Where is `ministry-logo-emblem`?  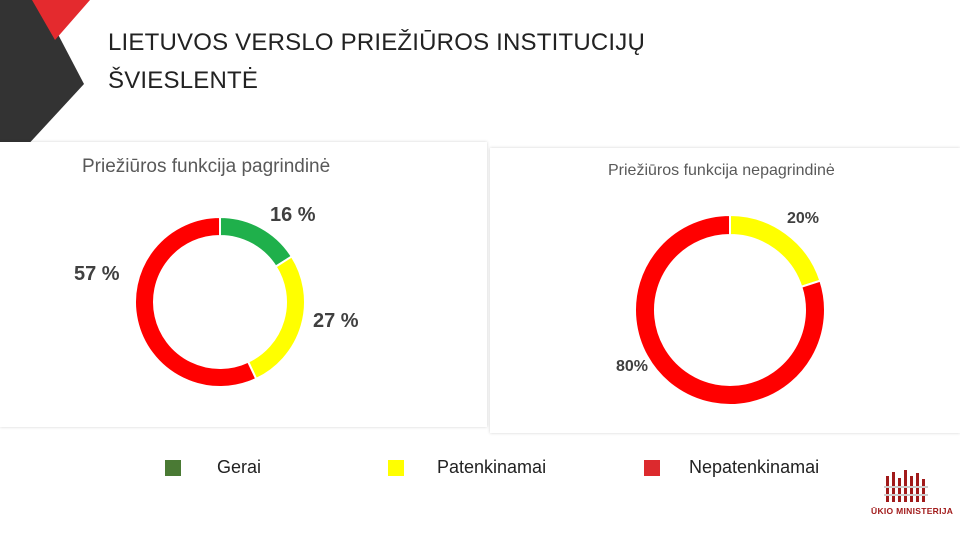 ministry-logo-emblem is located at coordinates (906, 486).